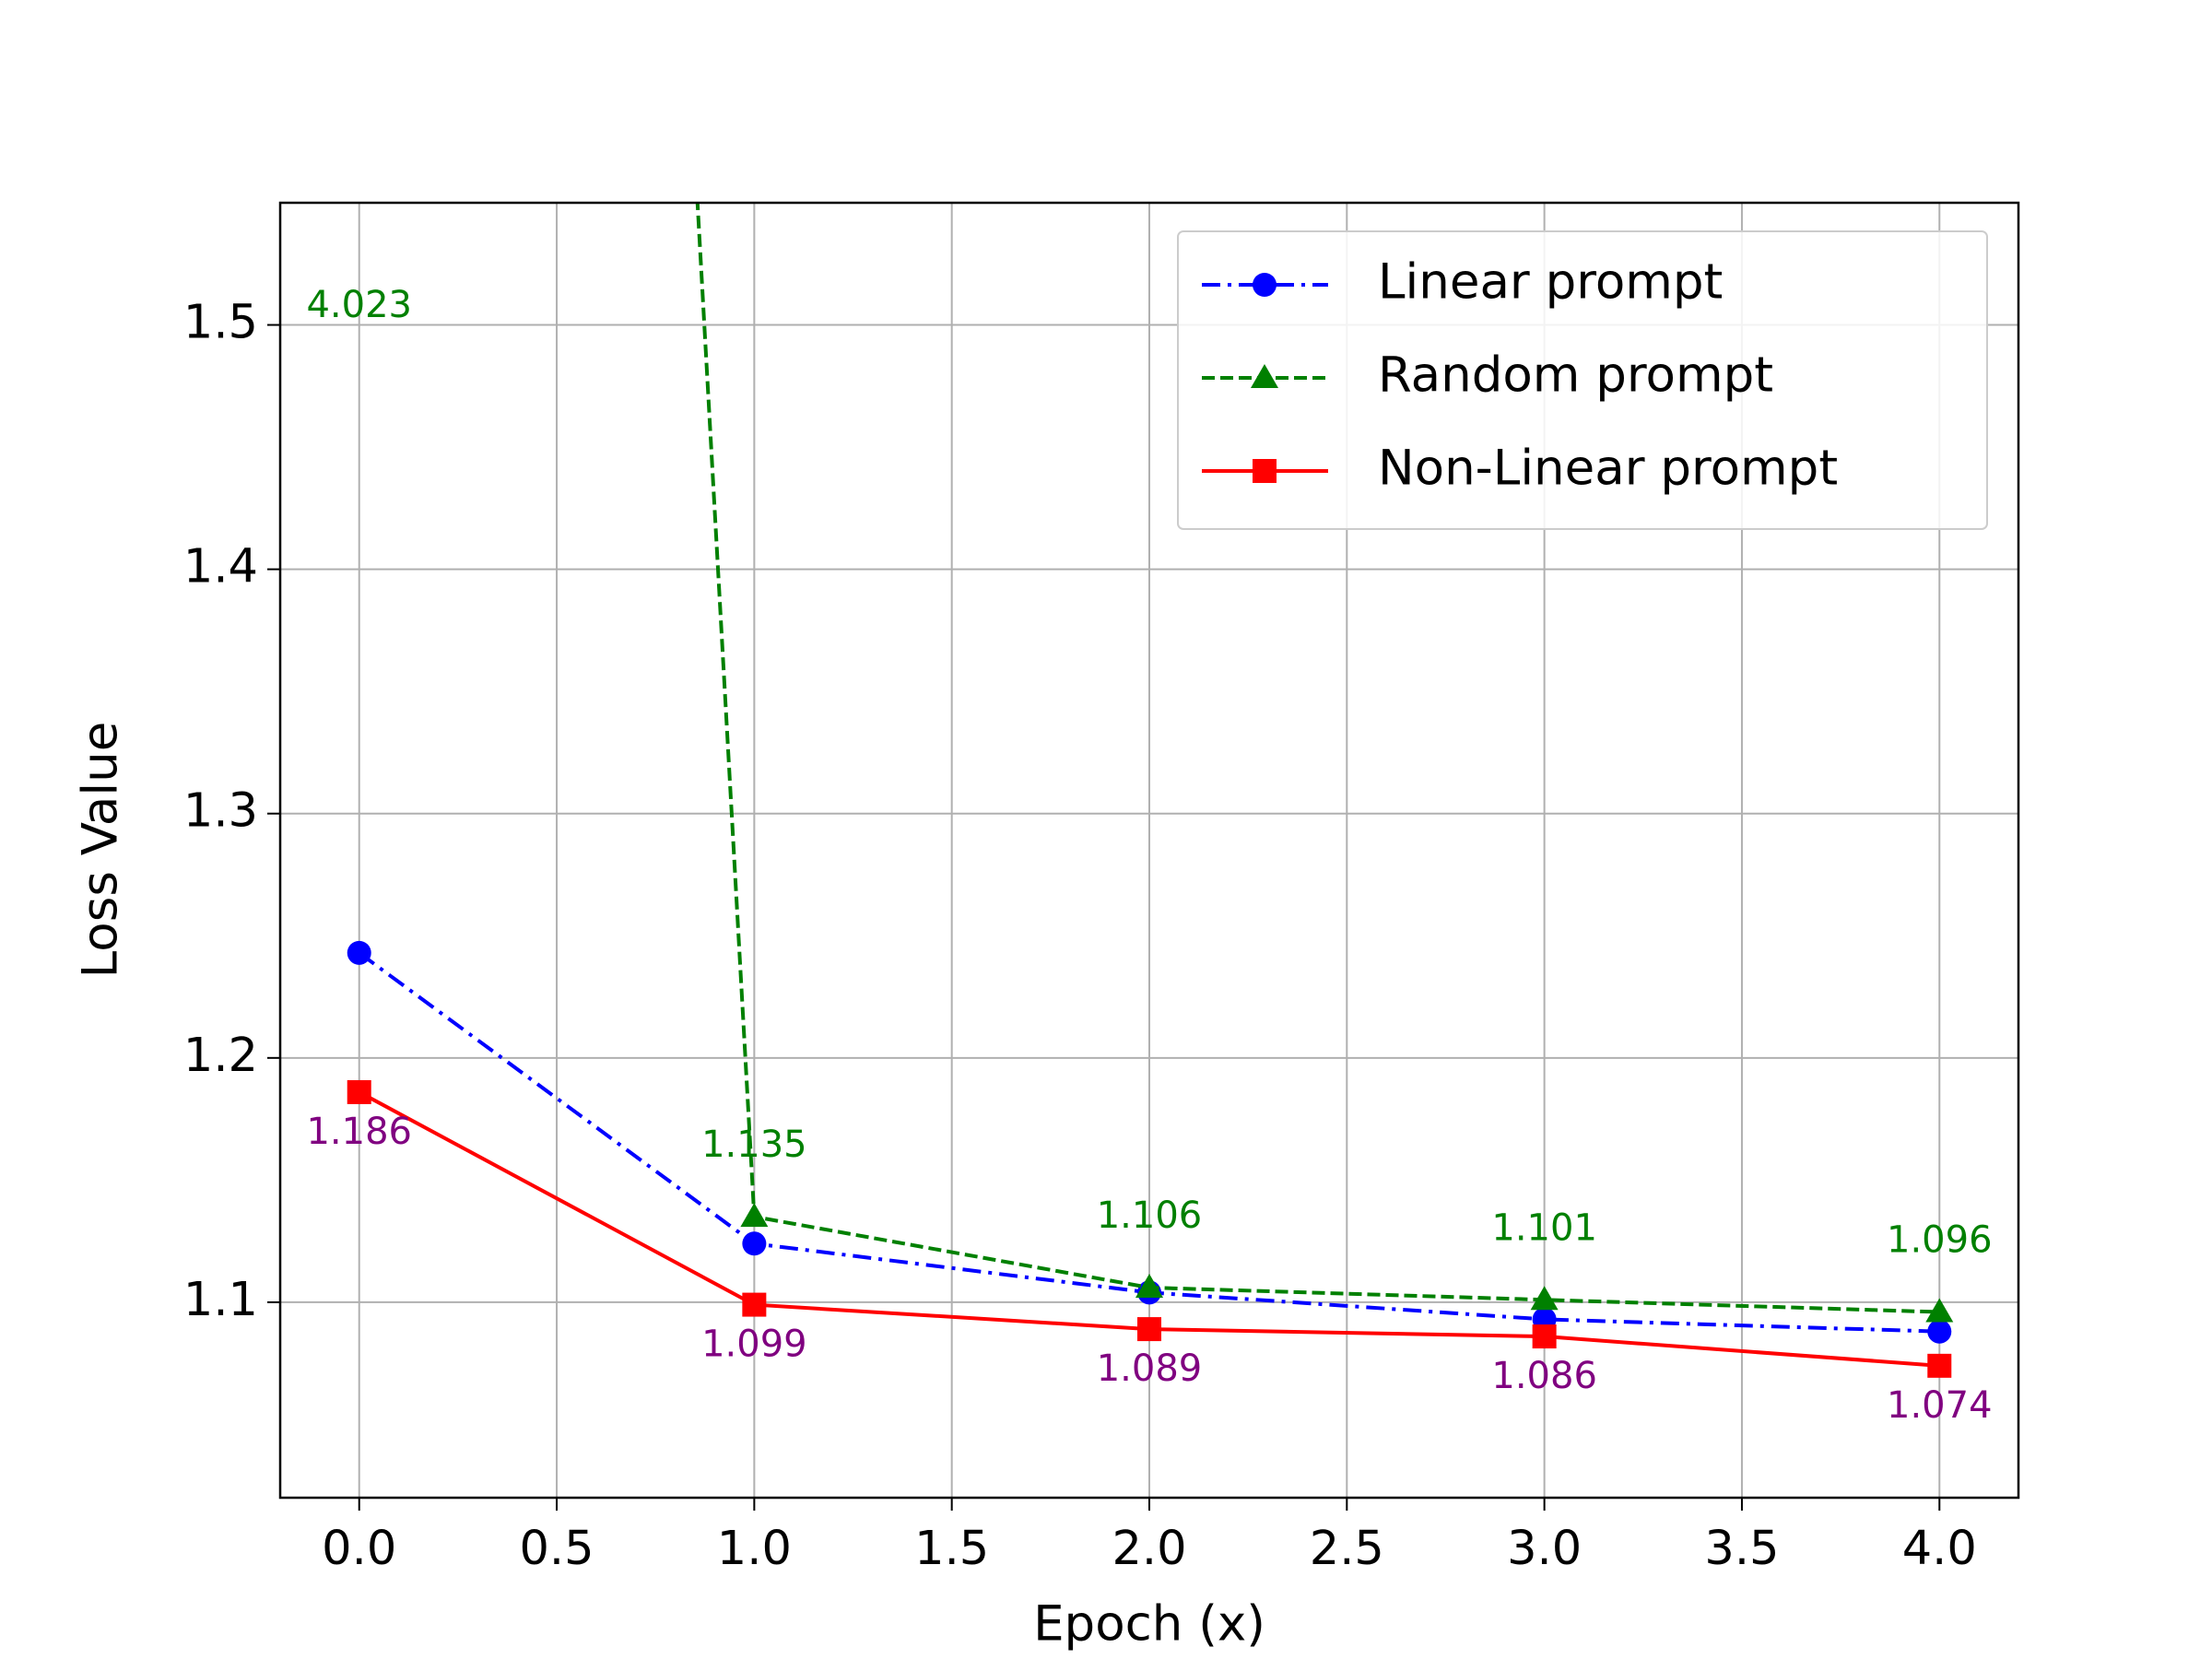 Image resolution: width=2212 pixels, height=1659 pixels. Describe the element at coordinates (1544, 1549) in the screenshot. I see `x-tick-label: 3.0` at that location.